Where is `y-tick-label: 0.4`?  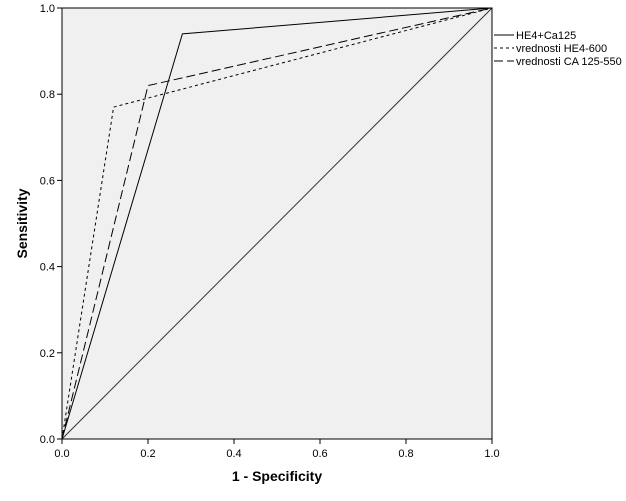 y-tick-label: 0.4 is located at coordinates (47, 268).